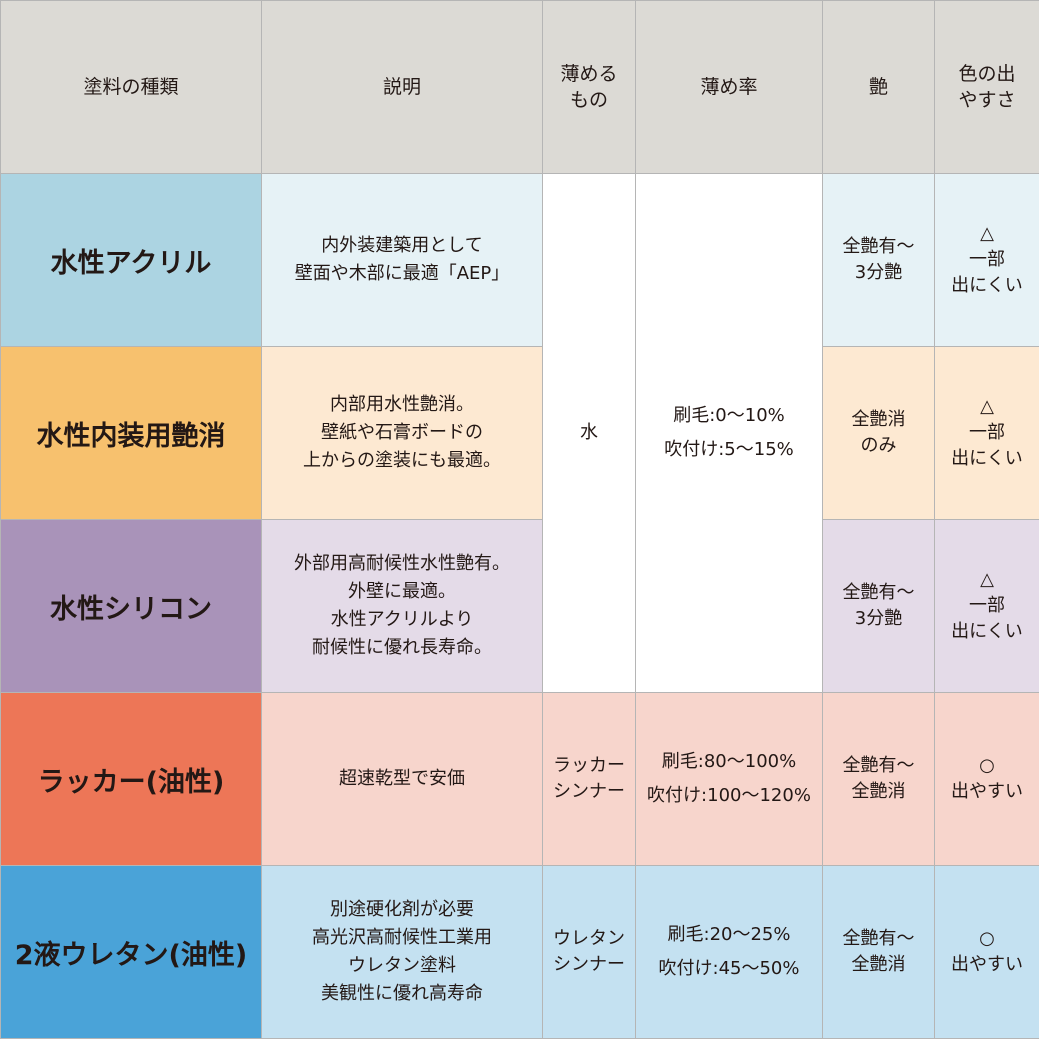 Image resolution: width=1039 pixels, height=1039 pixels. What do you see at coordinates (589, 87) in the screenshot?
I see `header-thinner: 薄める もの` at bounding box center [589, 87].